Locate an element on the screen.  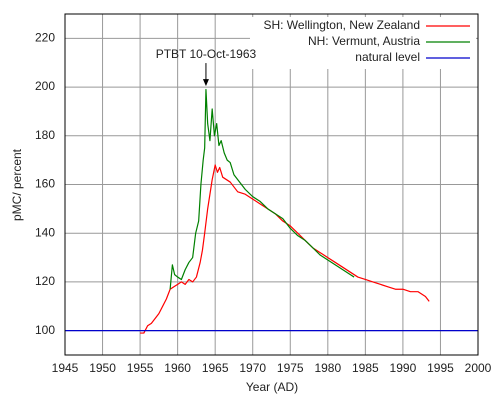
y-tick-label: 220 is located at coordinates (45, 38).